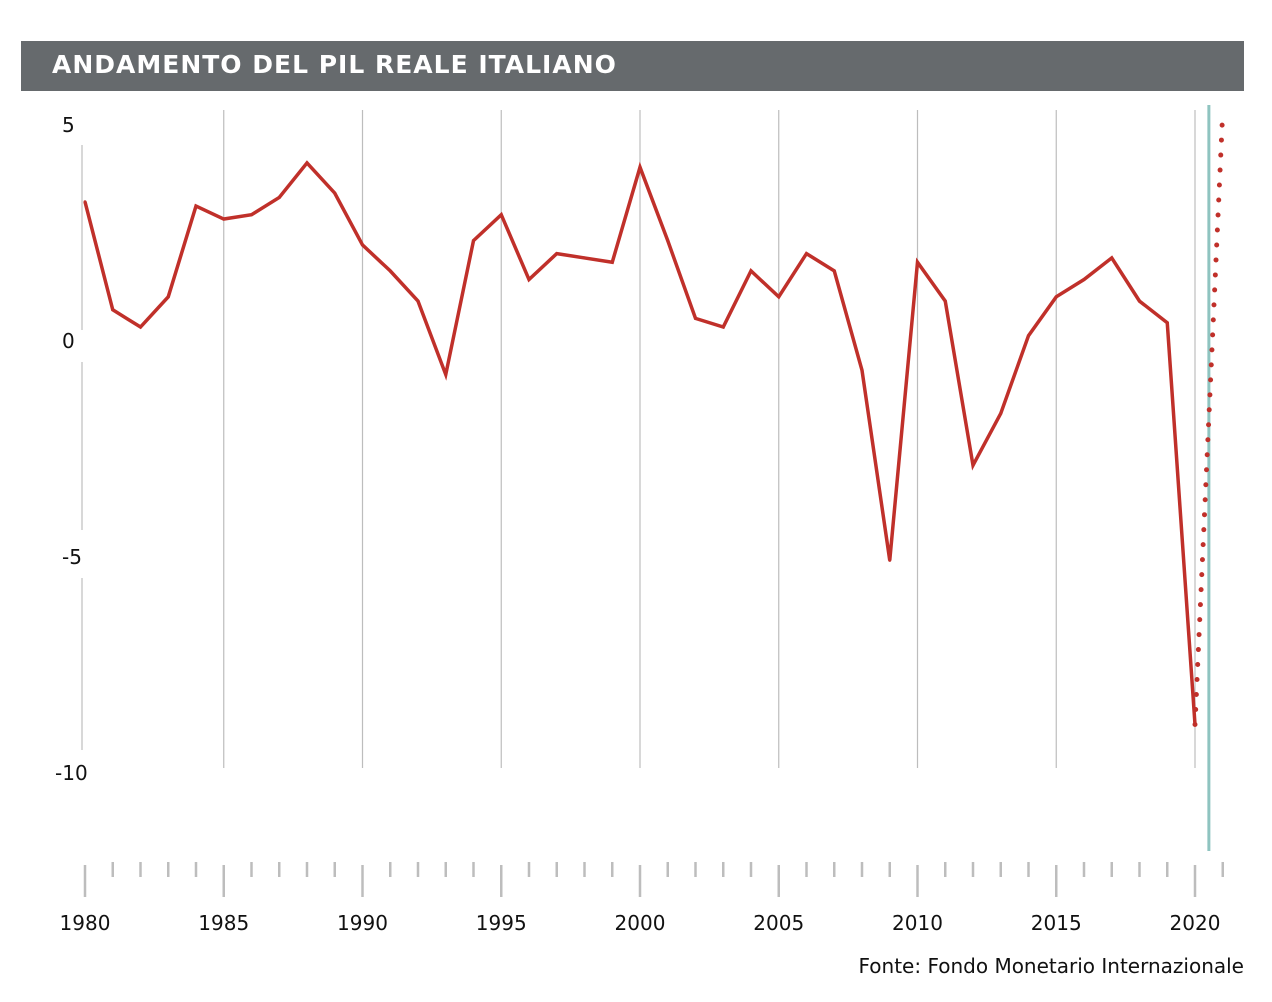 The image size is (1272, 1002). What do you see at coordinates (1195, 923) in the screenshot?
I see `x-tick-label: 2020` at bounding box center [1195, 923].